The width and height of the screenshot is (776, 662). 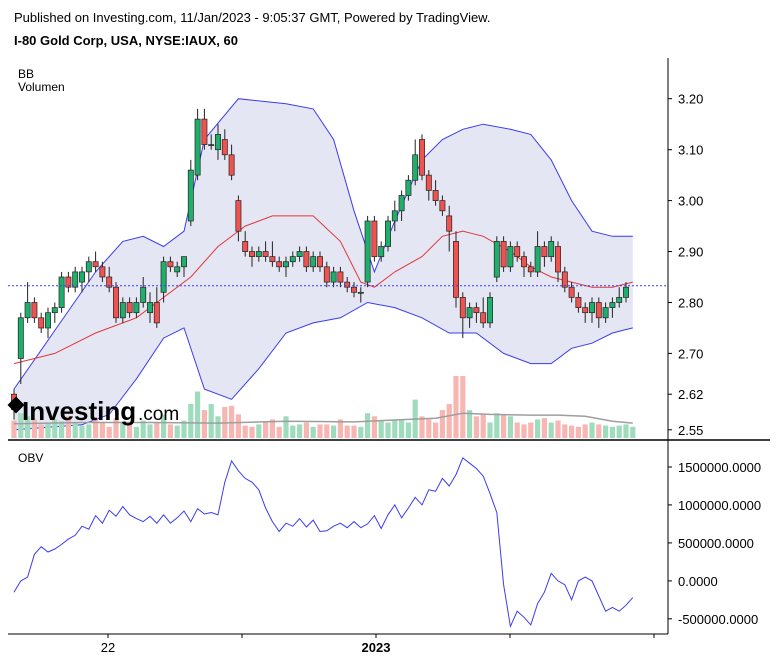 I want to click on time-axis: 22 2023, so click(x=378, y=644).